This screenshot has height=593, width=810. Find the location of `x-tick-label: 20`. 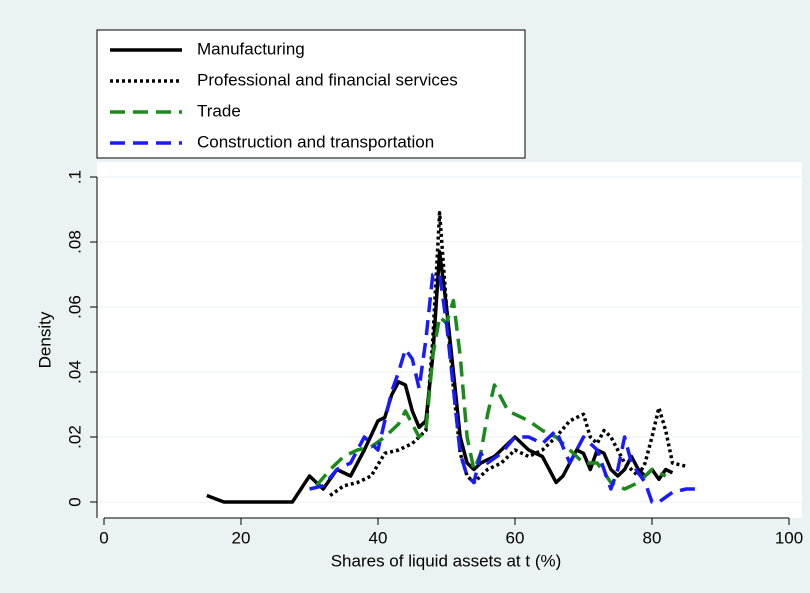

x-tick-label: 20 is located at coordinates (241, 537).